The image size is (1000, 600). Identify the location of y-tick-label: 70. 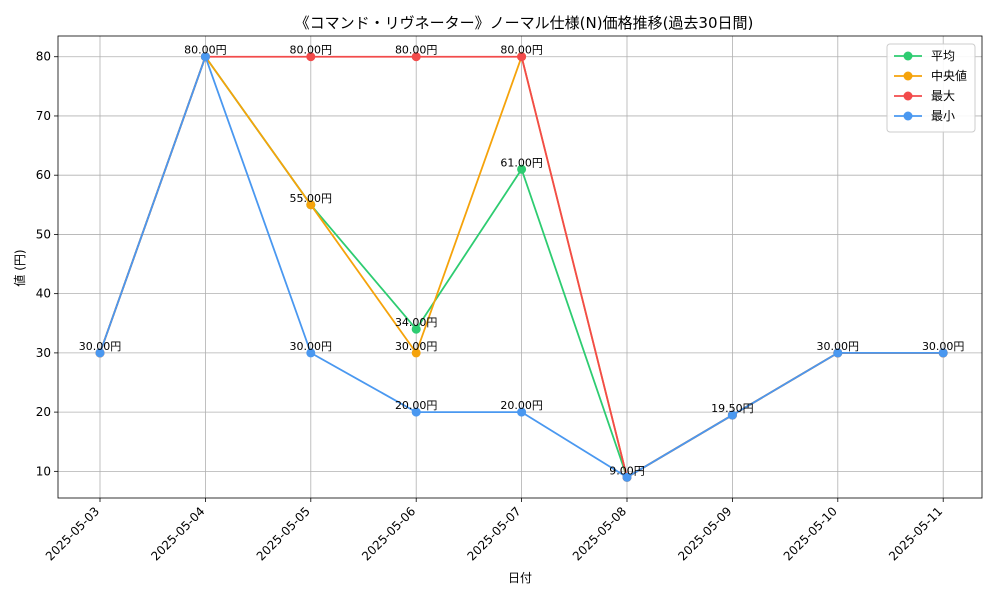
(43, 116).